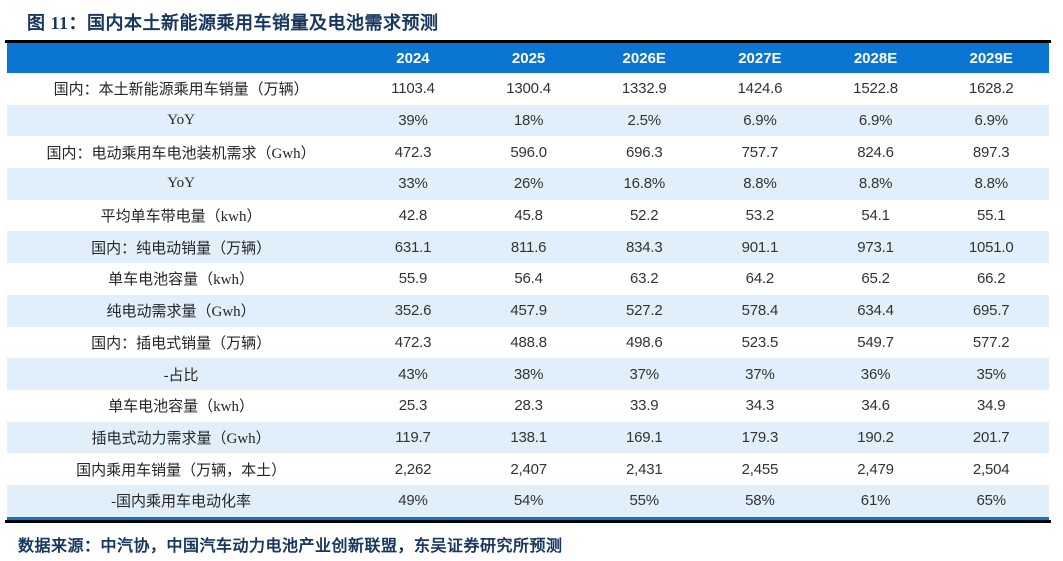  What do you see at coordinates (644, 89) in the screenshot?
I see `value-cell: 1332.9` at bounding box center [644, 89].